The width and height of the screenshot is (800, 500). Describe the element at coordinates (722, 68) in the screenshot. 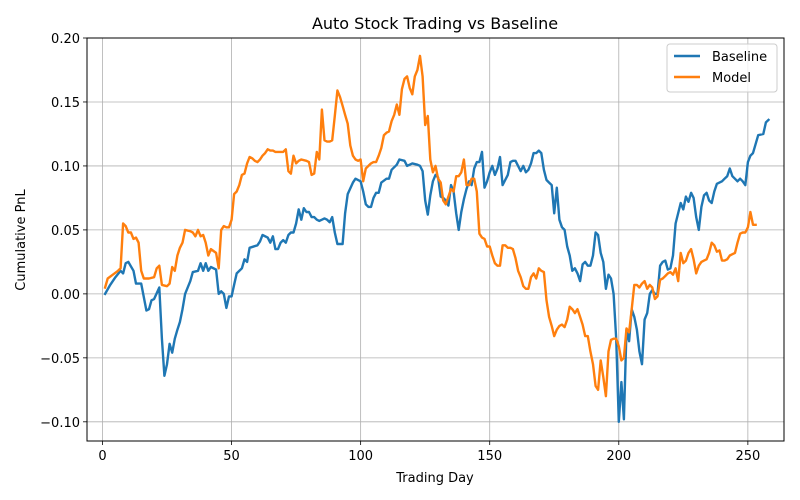

I see `legend: Baseline Model` at that location.